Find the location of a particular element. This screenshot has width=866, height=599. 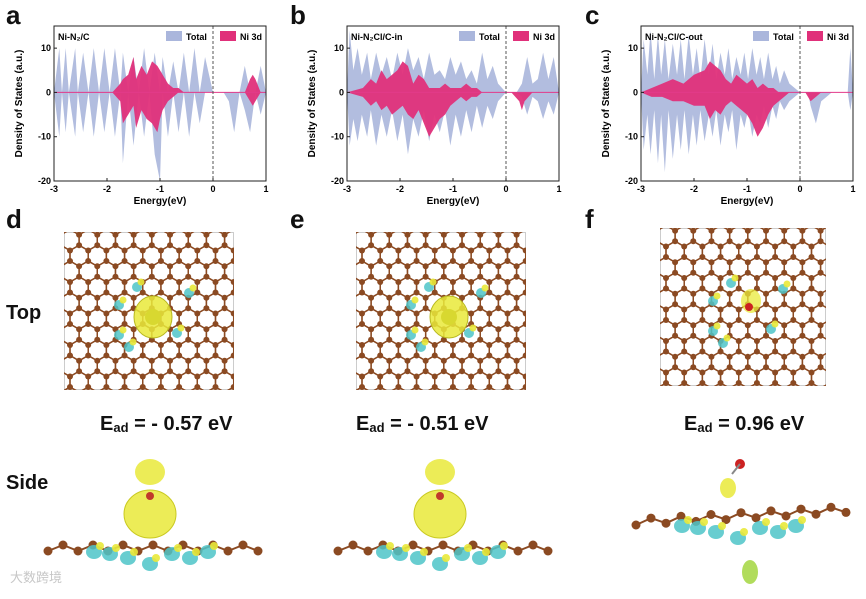

x-axis-label: Energy(eV) is located at coordinates (160, 201).